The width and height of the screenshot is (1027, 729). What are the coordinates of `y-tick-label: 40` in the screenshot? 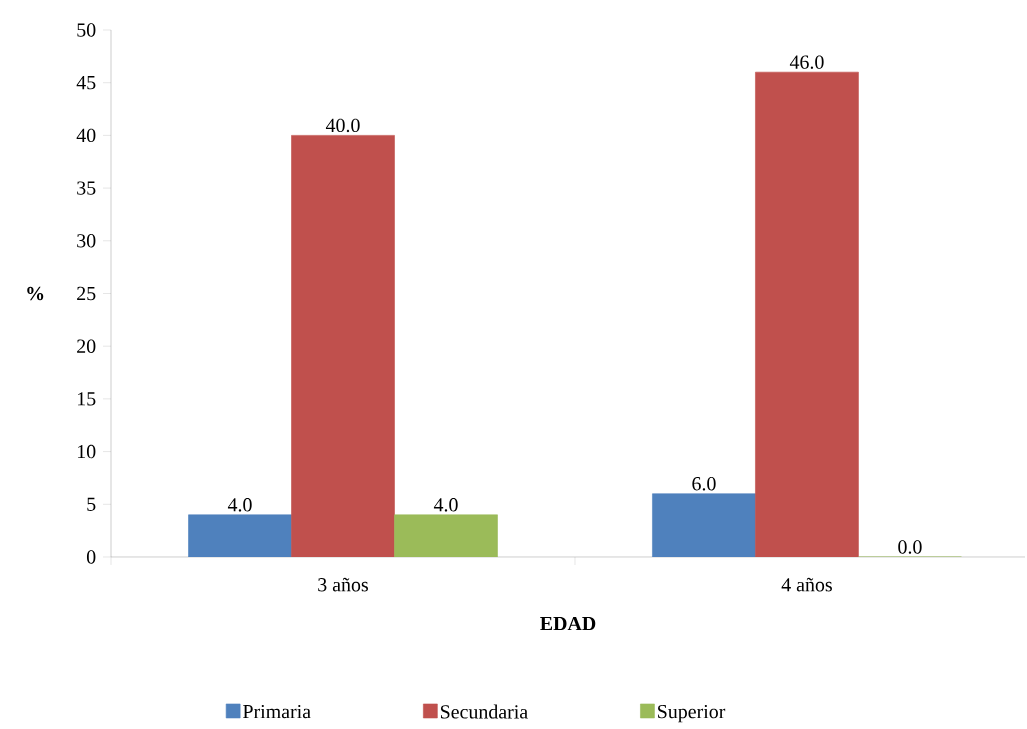 It's located at (86, 135).